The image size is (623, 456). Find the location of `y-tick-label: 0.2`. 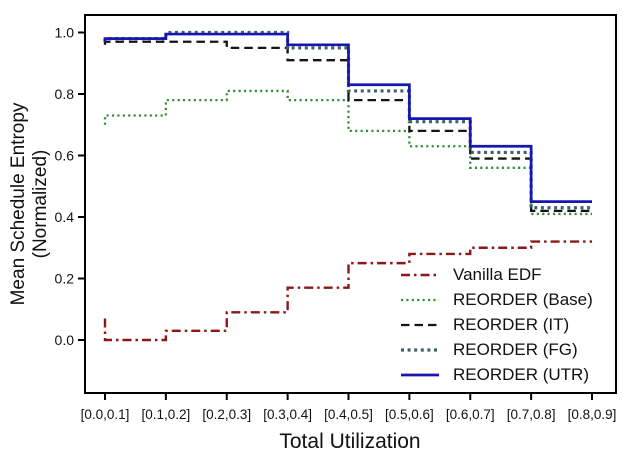

y-tick-label: 0.2 is located at coordinates (65, 279).